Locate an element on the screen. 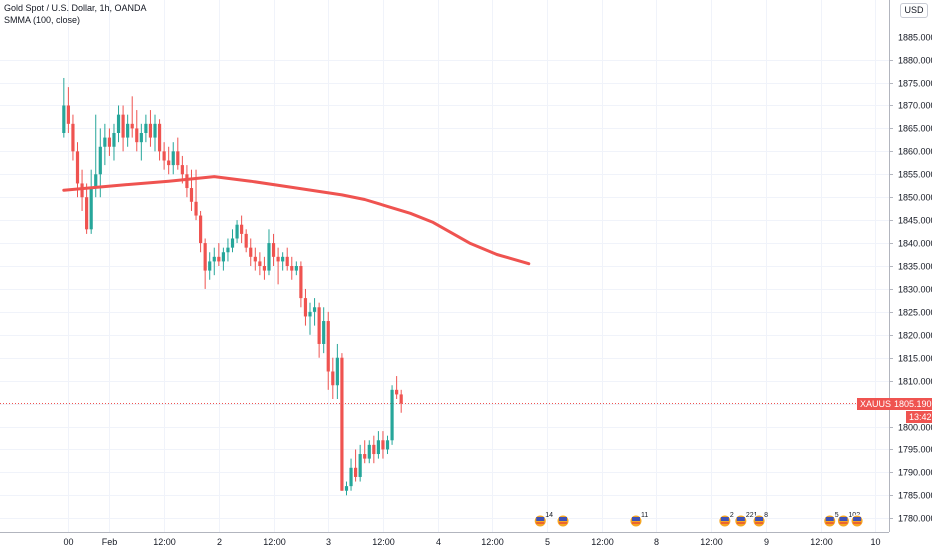  x-tick-label: Feb is located at coordinates (110, 542).